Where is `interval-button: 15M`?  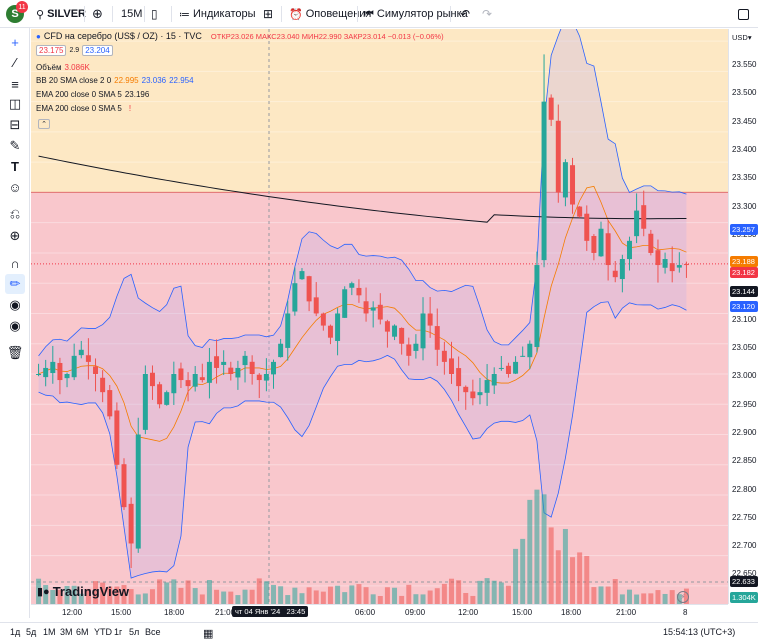
interval-button: 15M is located at coordinates (132, 14).